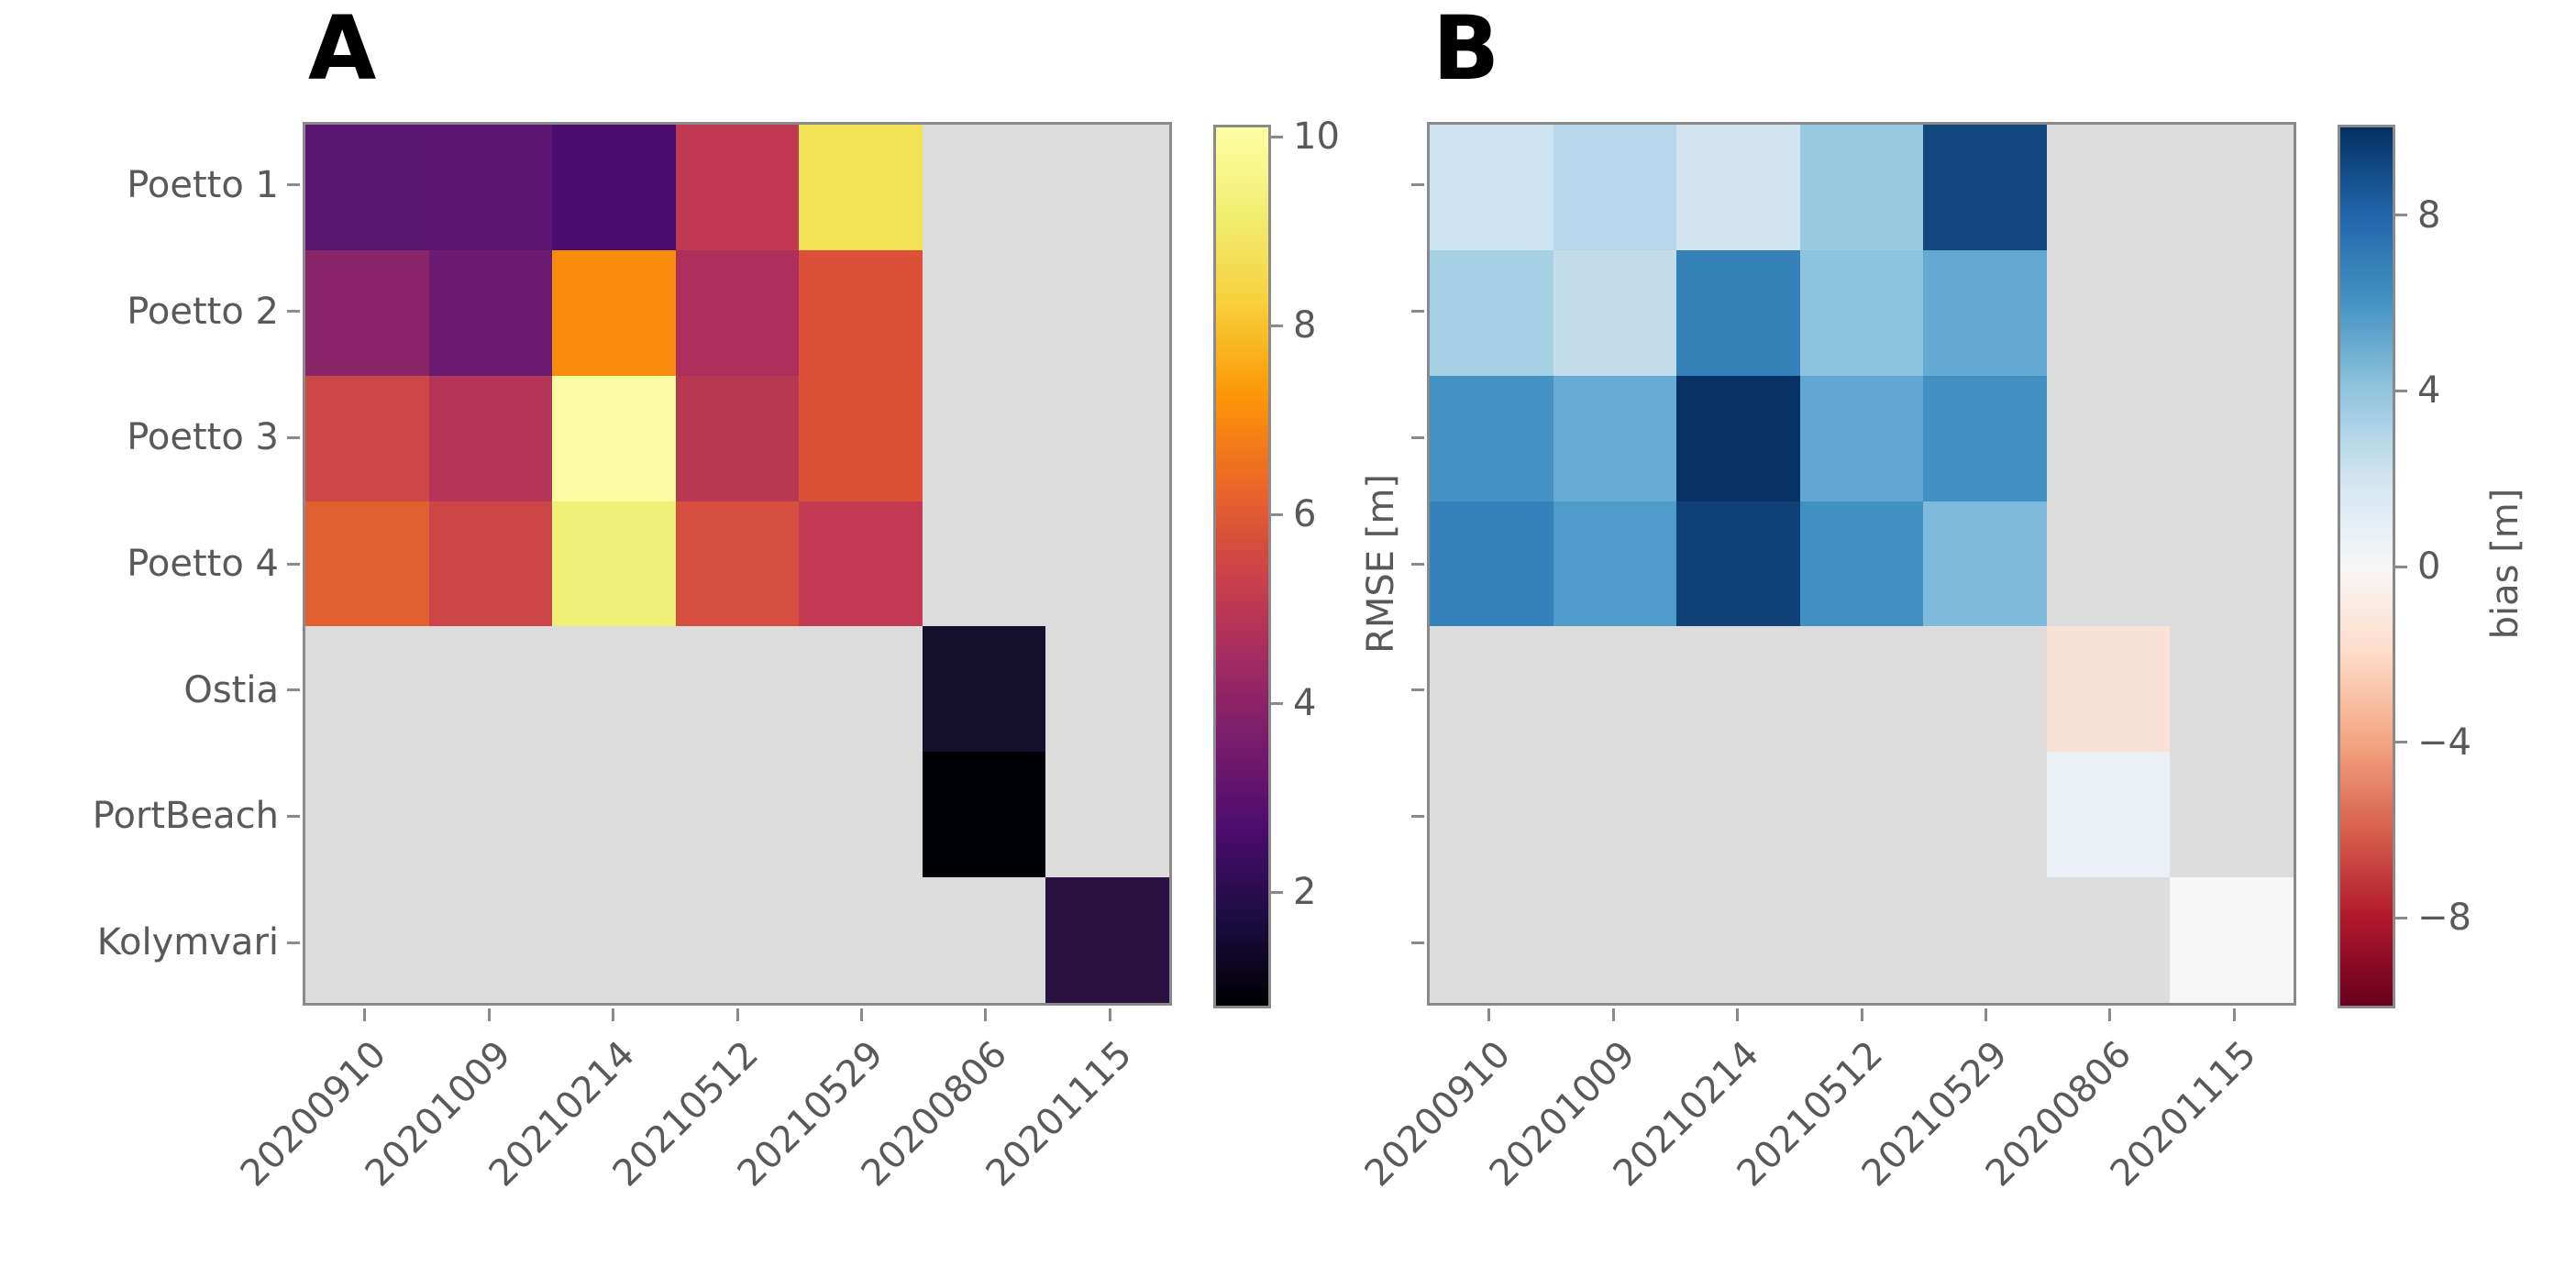  I want to click on colorbar-tick-label: 0, so click(2429, 566).